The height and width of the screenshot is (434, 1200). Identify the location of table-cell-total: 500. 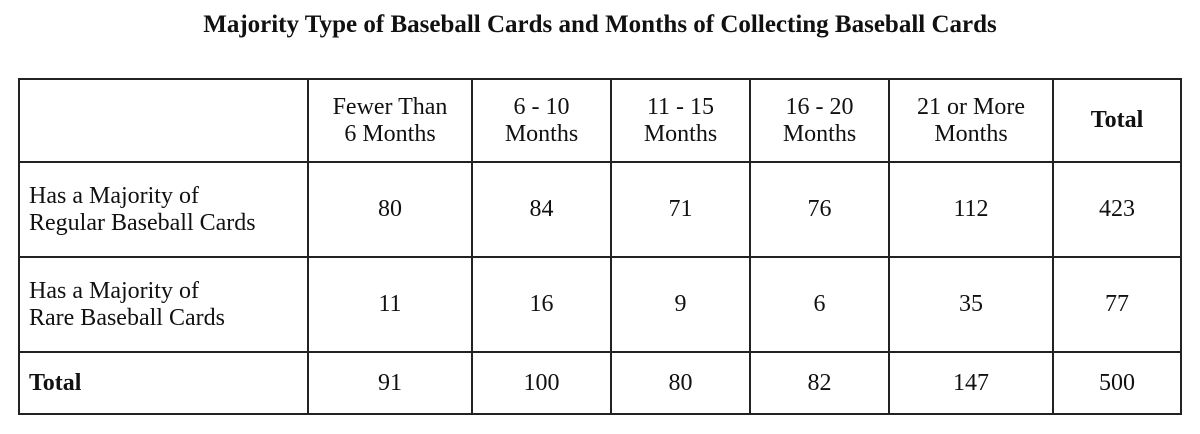
(1117, 383).